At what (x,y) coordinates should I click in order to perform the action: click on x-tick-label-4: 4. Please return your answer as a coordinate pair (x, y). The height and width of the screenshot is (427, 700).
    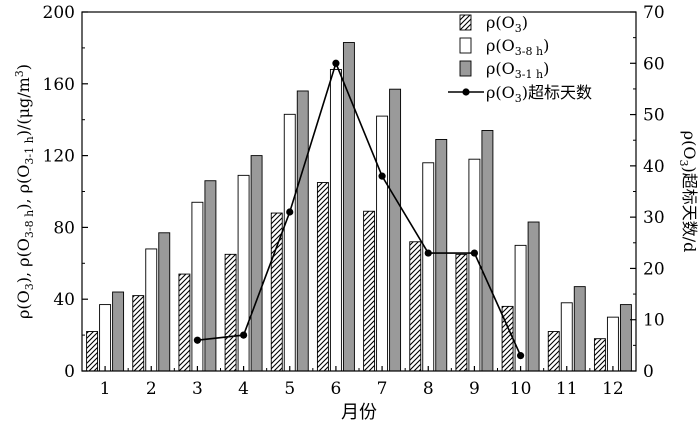
    Looking at the image, I should click on (243, 389).